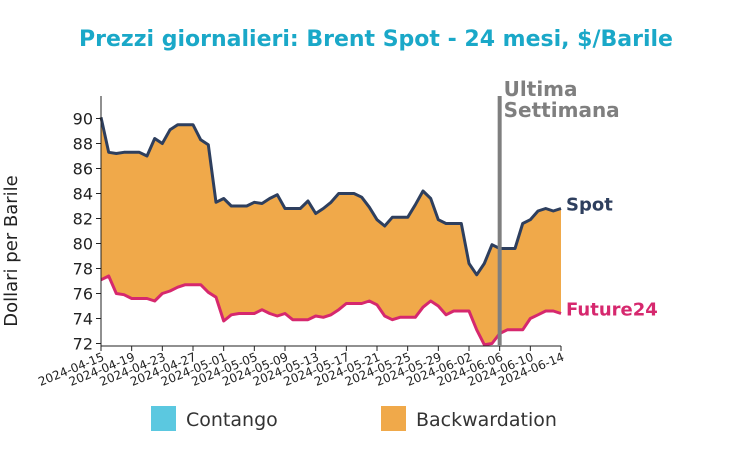 The image size is (752, 476). What do you see at coordinates (83, 244) in the screenshot?
I see `y-tick-label: 80` at bounding box center [83, 244].